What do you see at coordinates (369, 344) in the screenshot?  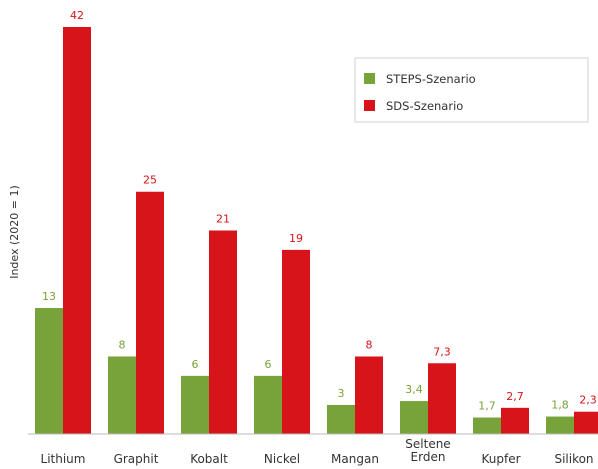 I see `value-label-sds-4: 8` at bounding box center [369, 344].